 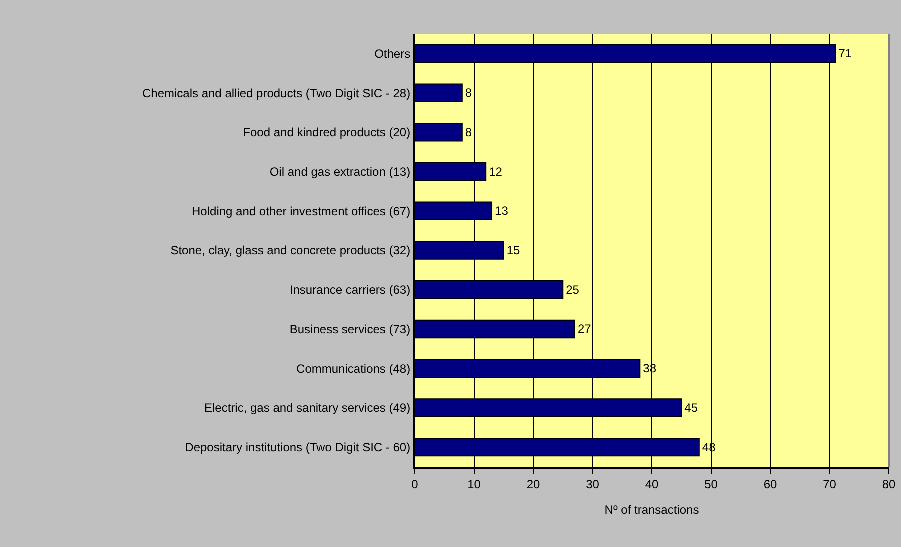 What do you see at coordinates (889, 484) in the screenshot?
I see `x-tick-label: 80` at bounding box center [889, 484].